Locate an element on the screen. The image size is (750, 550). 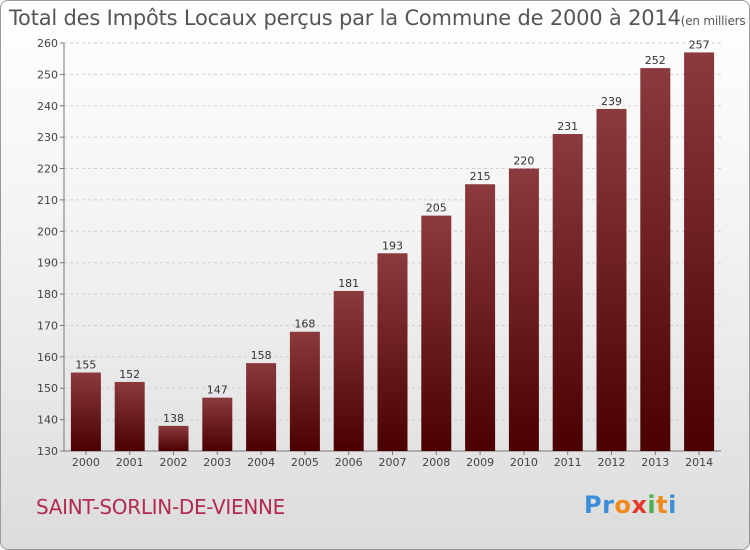
x-tick-label-2013: 2013 is located at coordinates (655, 462).